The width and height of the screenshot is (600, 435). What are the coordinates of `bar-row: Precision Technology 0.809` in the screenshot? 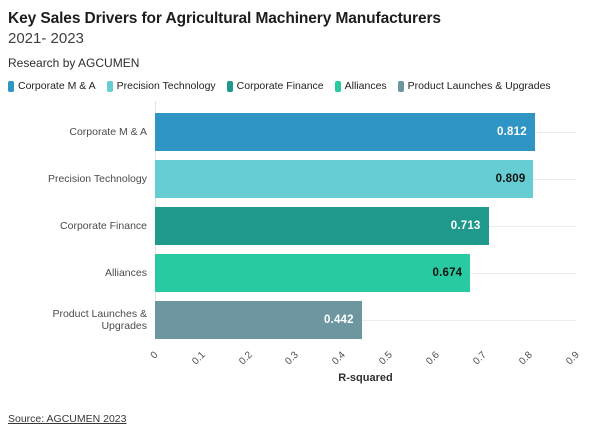 It's located at (300, 179).